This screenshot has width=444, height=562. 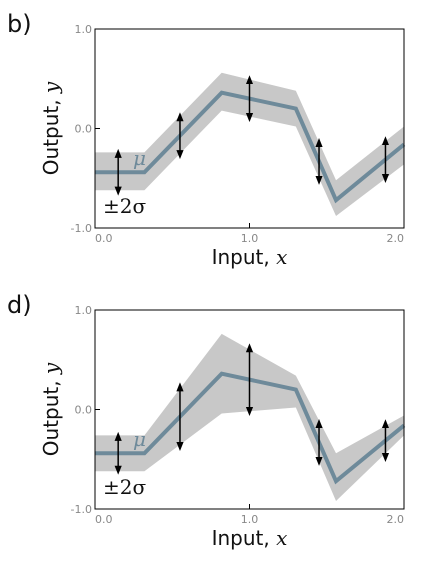 What do you see at coordinates (19, 305) in the screenshot?
I see `panel-label: d)` at bounding box center [19, 305].